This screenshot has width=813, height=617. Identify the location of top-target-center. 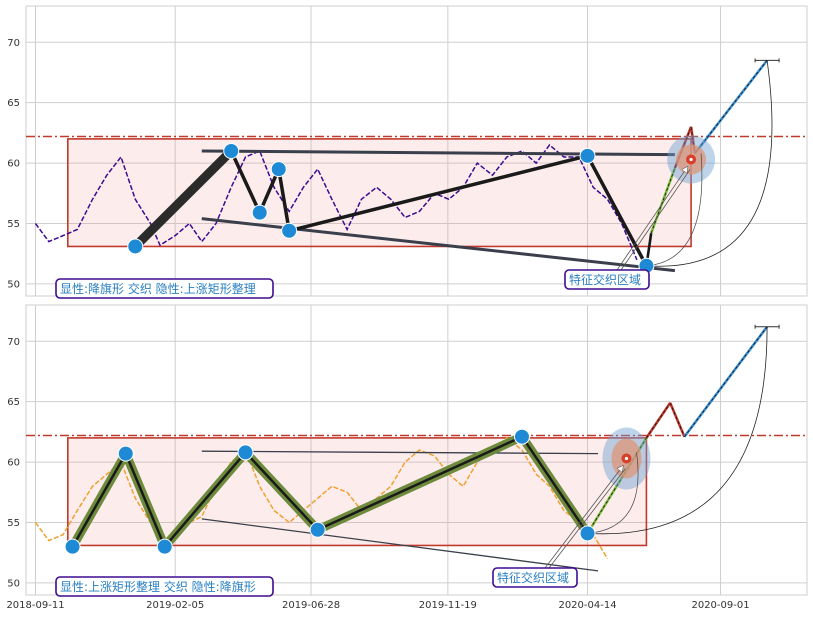
(691, 159).